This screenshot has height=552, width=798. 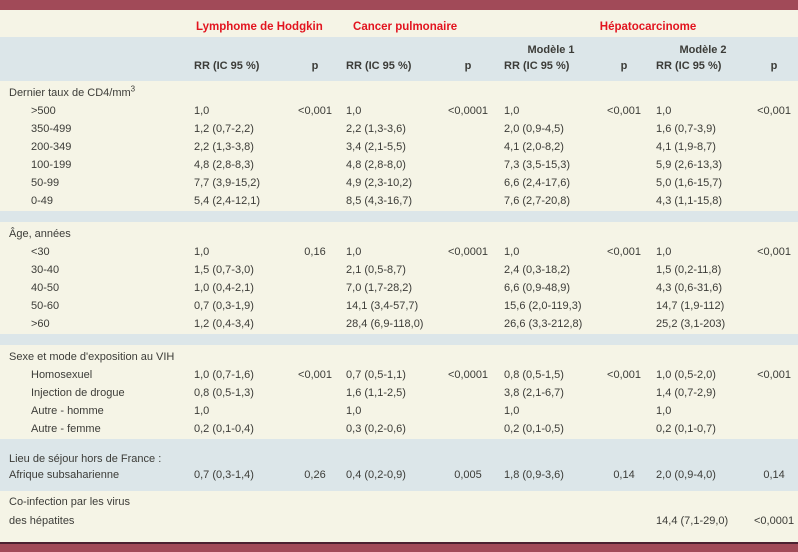 I want to click on rr-value-cell: 25,2 (3,1-203), so click(x=691, y=324).